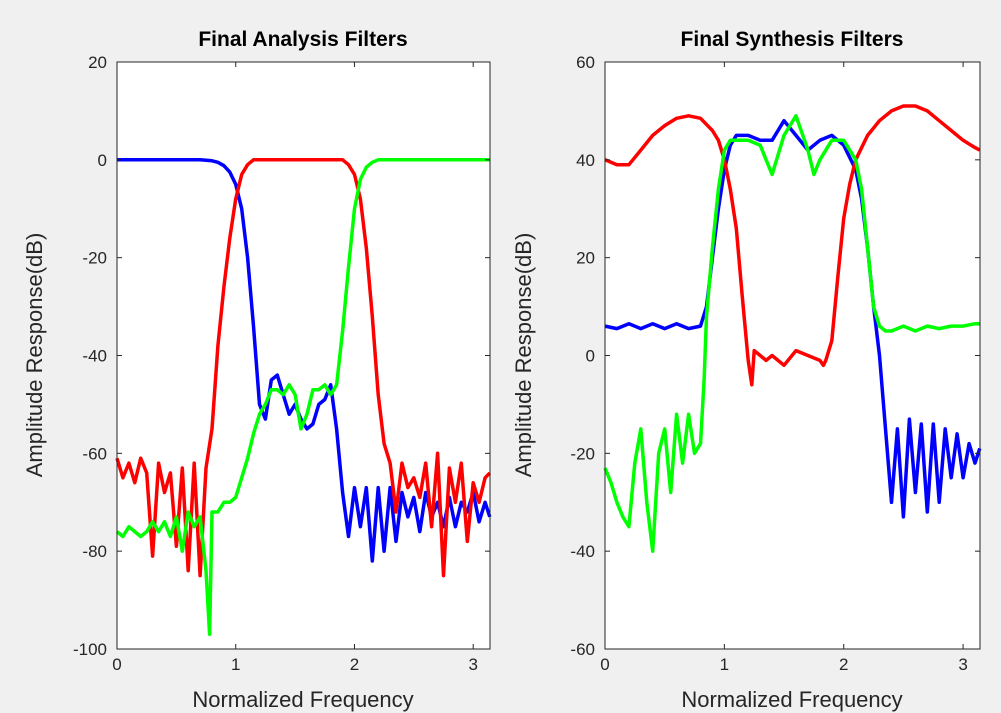 This screenshot has width=1001, height=713. What do you see at coordinates (792, 39) in the screenshot?
I see `chart-title: Final Synthesis Filters` at bounding box center [792, 39].